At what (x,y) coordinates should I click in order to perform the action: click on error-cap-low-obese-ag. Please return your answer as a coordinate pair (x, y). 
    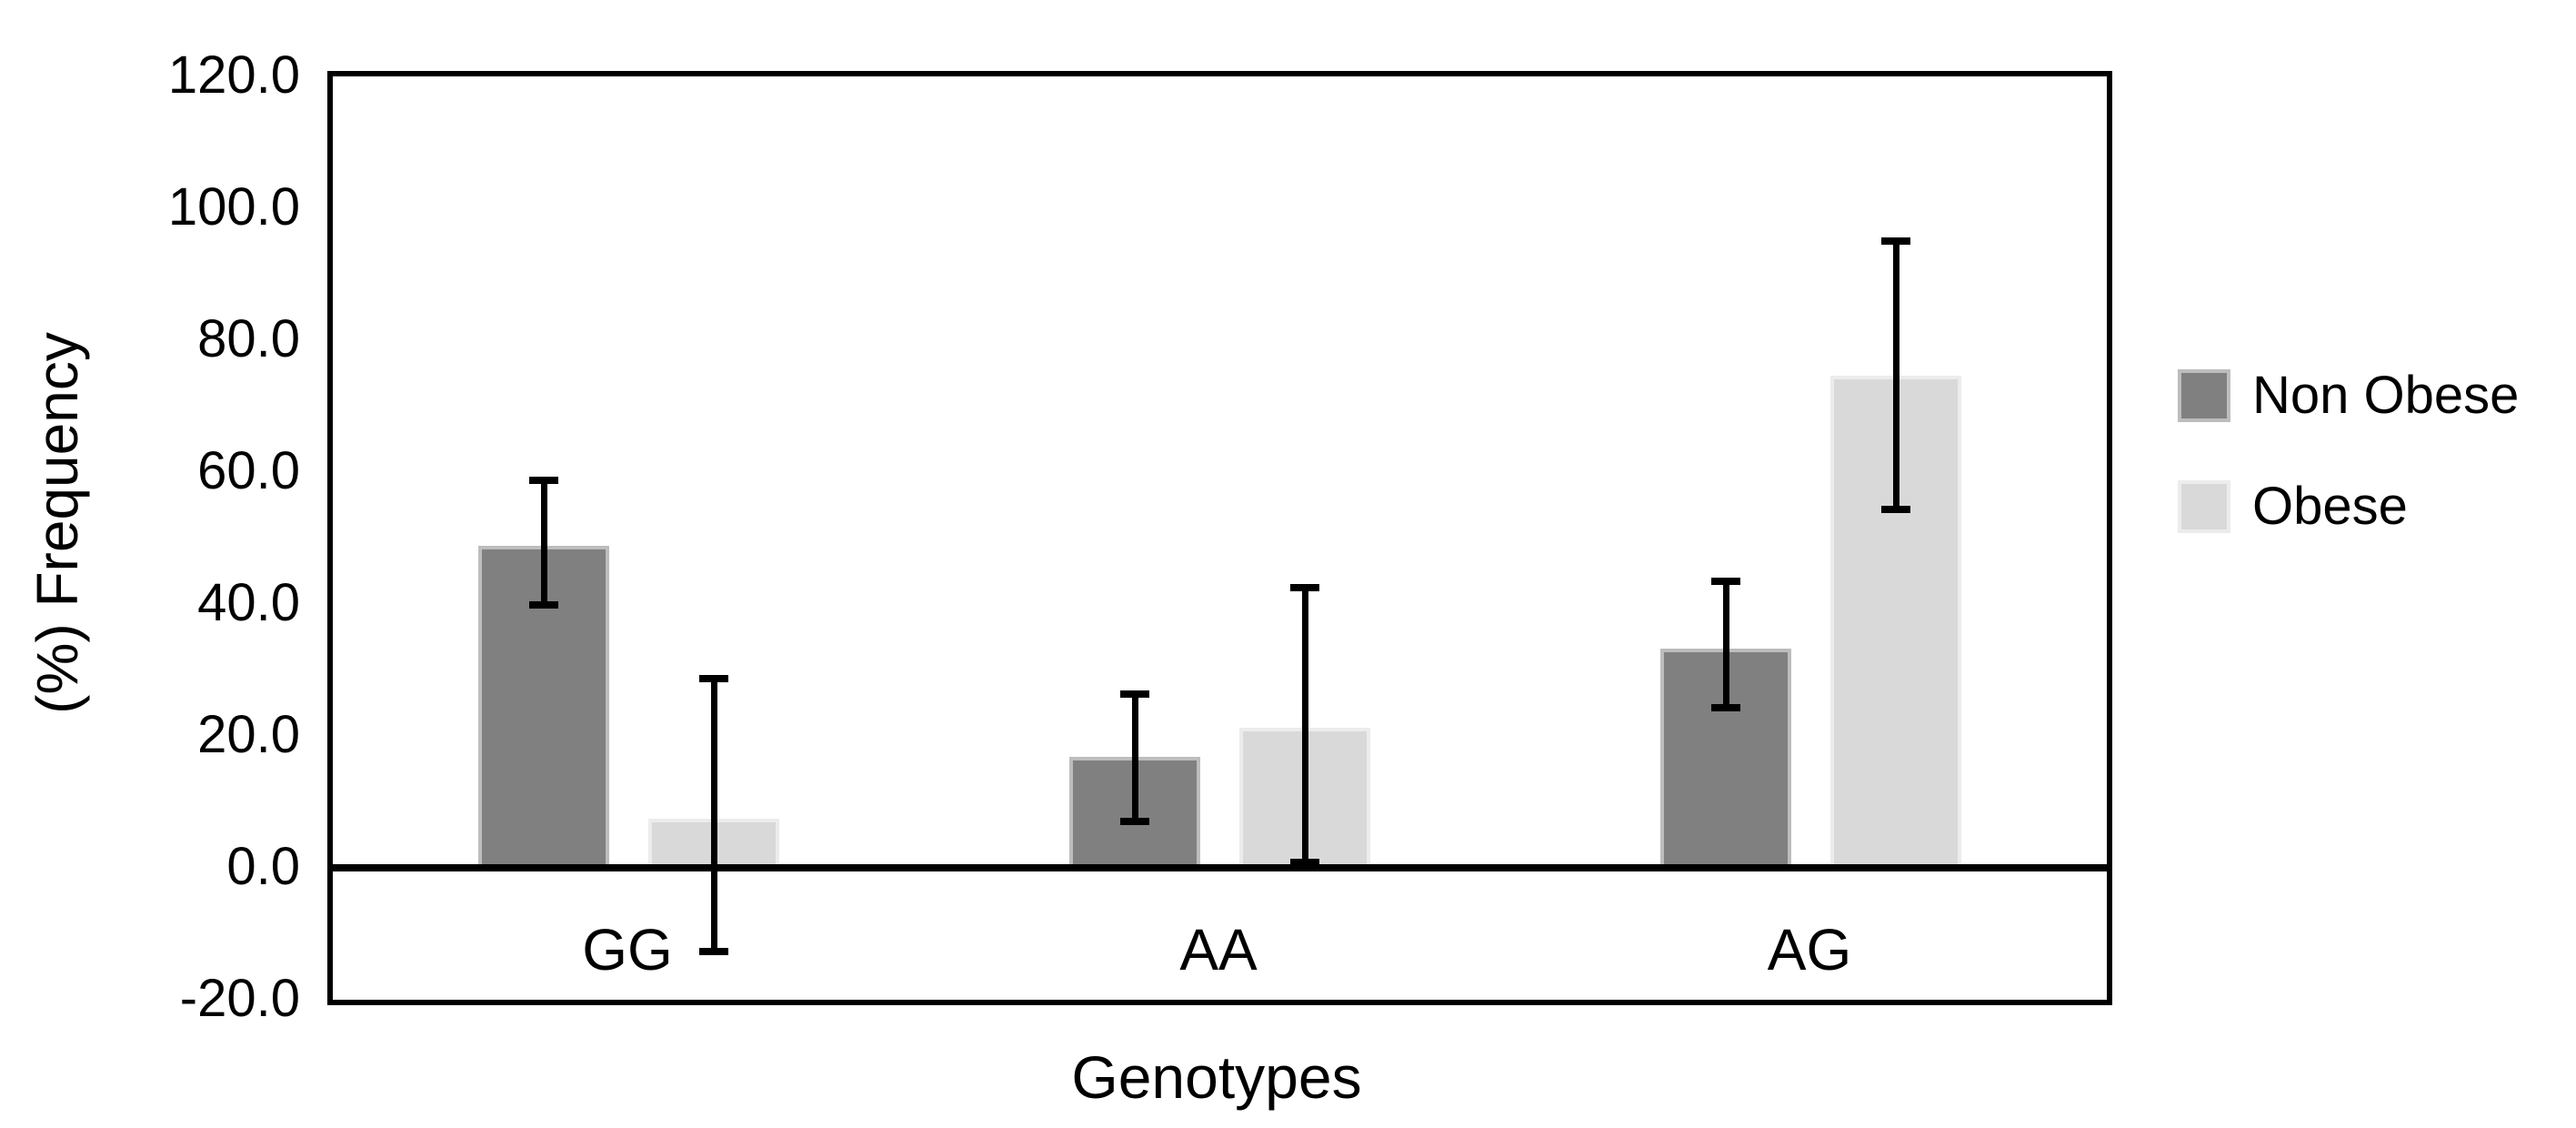
    Looking at the image, I should click on (1895, 510).